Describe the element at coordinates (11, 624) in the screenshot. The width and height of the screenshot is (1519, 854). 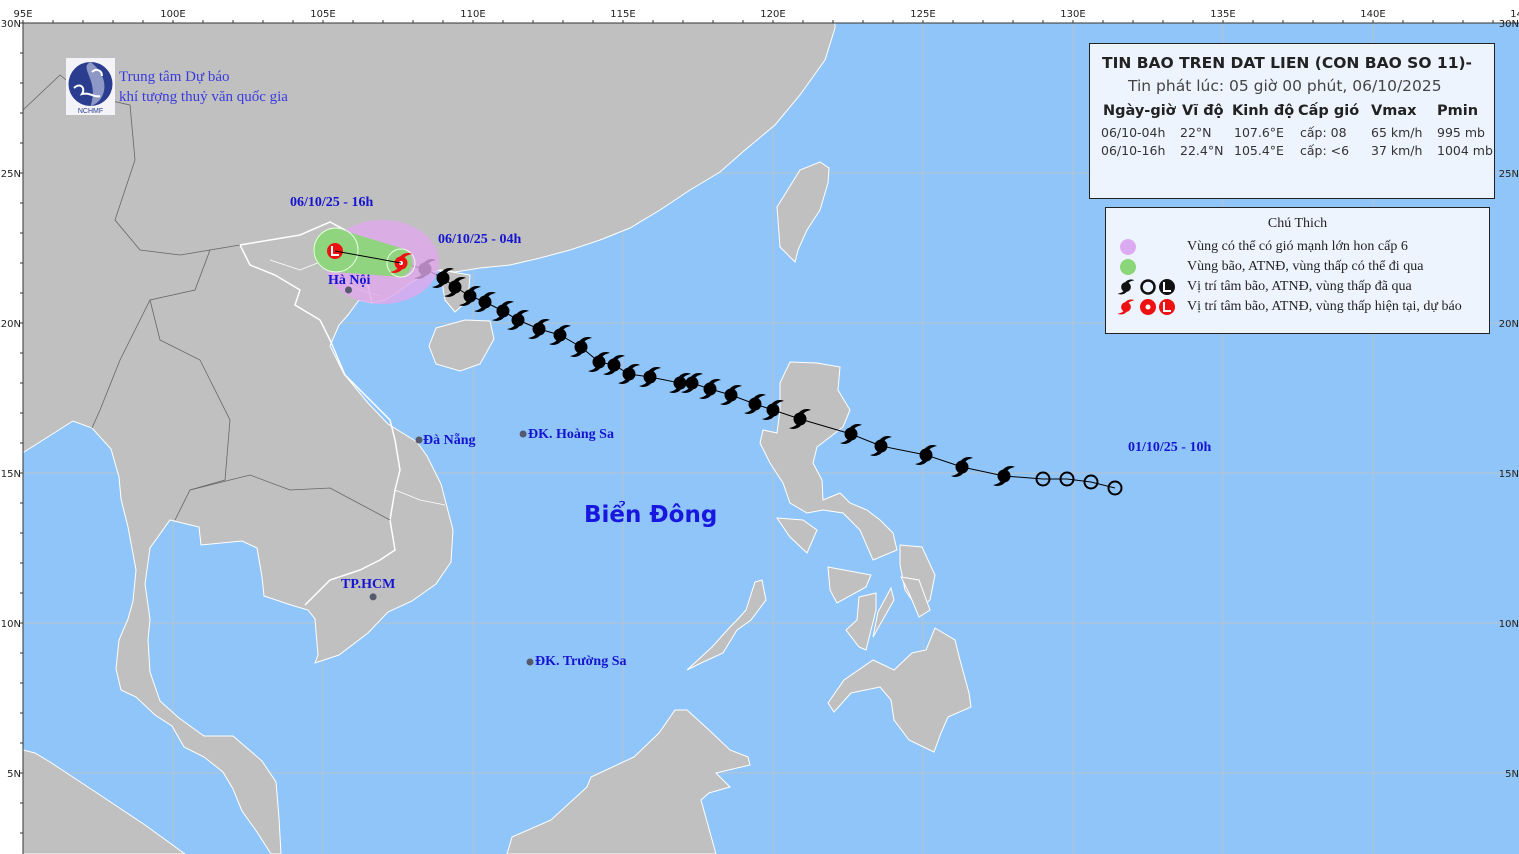
I see `lat-label-left: 10N` at that location.